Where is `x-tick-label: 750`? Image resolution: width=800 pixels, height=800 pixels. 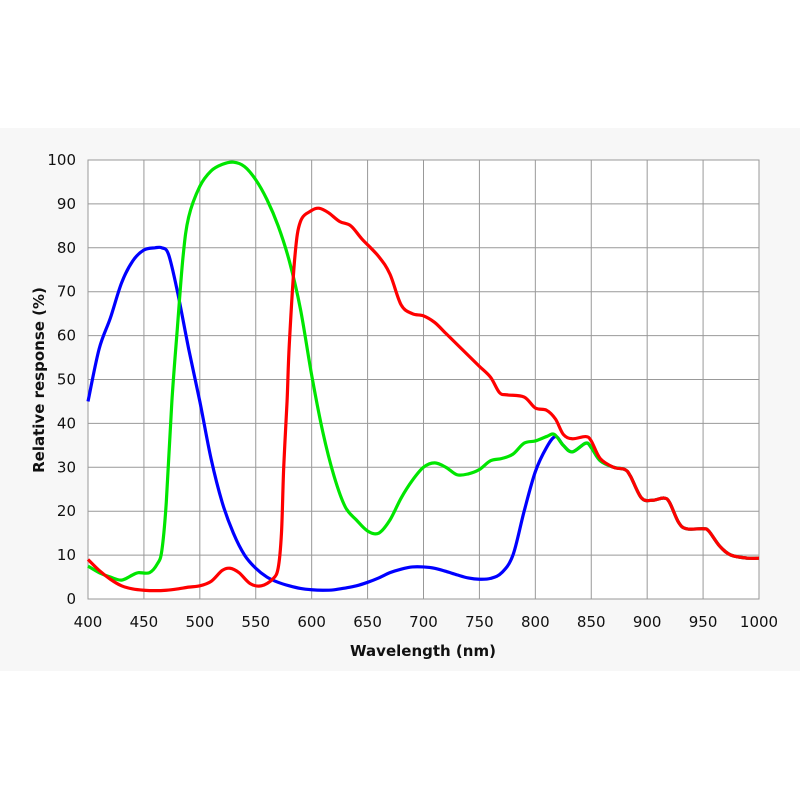
x-tick-label: 750 is located at coordinates (479, 622).